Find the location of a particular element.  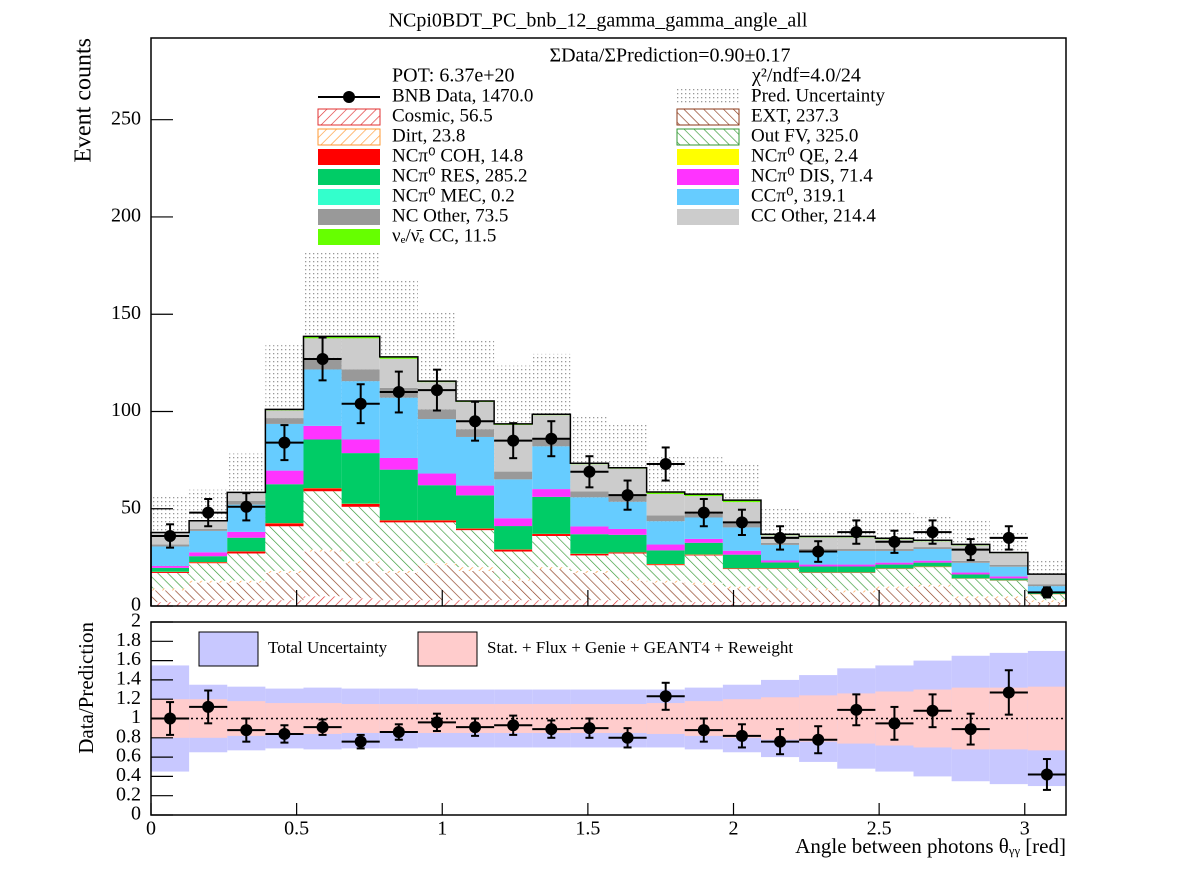

y-tick-label: 0.6 is located at coordinates (128, 756).